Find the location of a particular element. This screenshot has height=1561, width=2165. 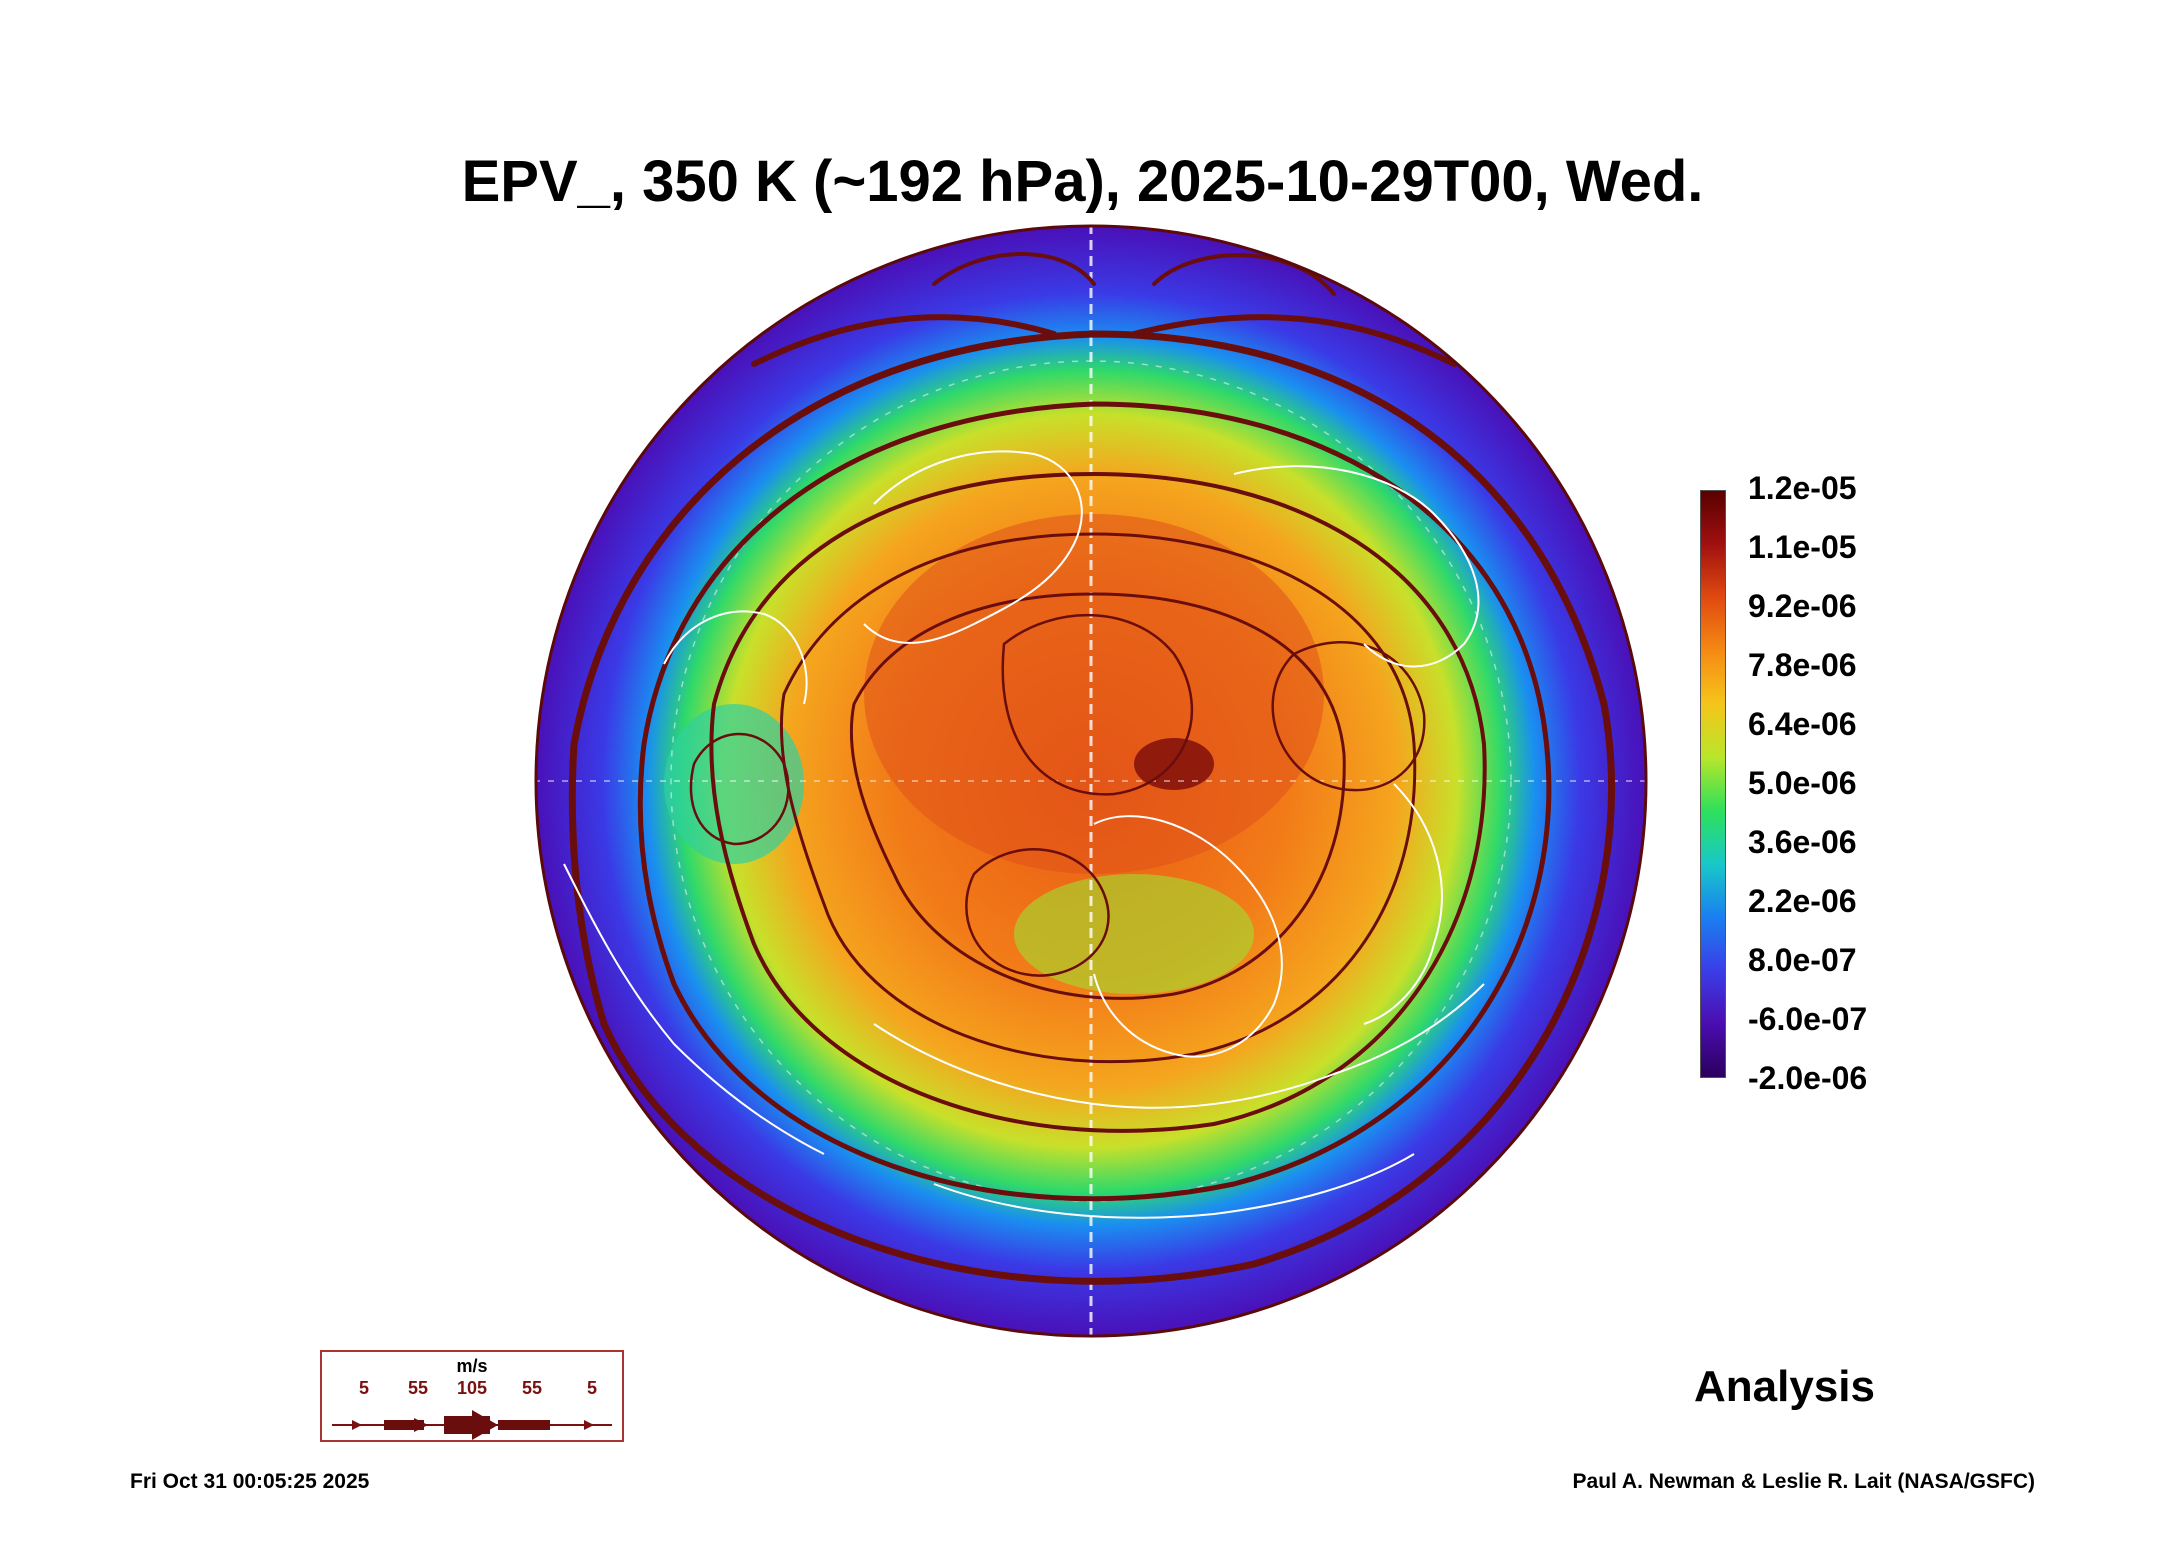

colorbar-label: 9.2e-06 is located at coordinates (1802, 606).